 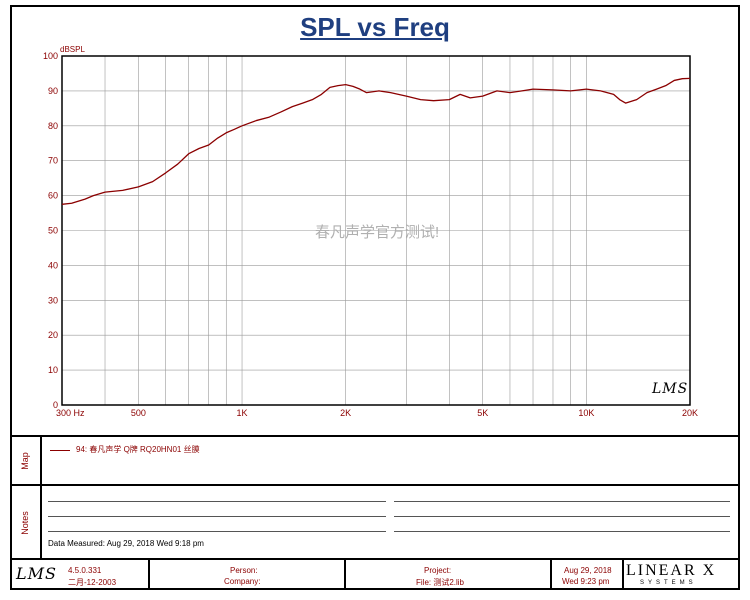 What do you see at coordinates (36, 573) in the screenshot?
I see `lms-footer-logo: LMS` at bounding box center [36, 573].